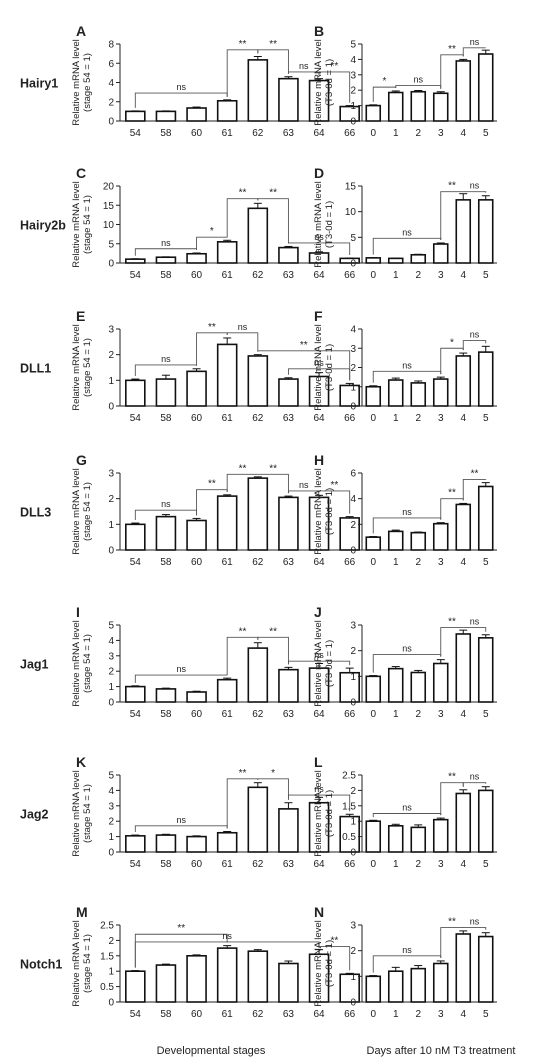  Describe the element at coordinates (35, 513) in the screenshot. I see `gene-label: DLL3` at that location.